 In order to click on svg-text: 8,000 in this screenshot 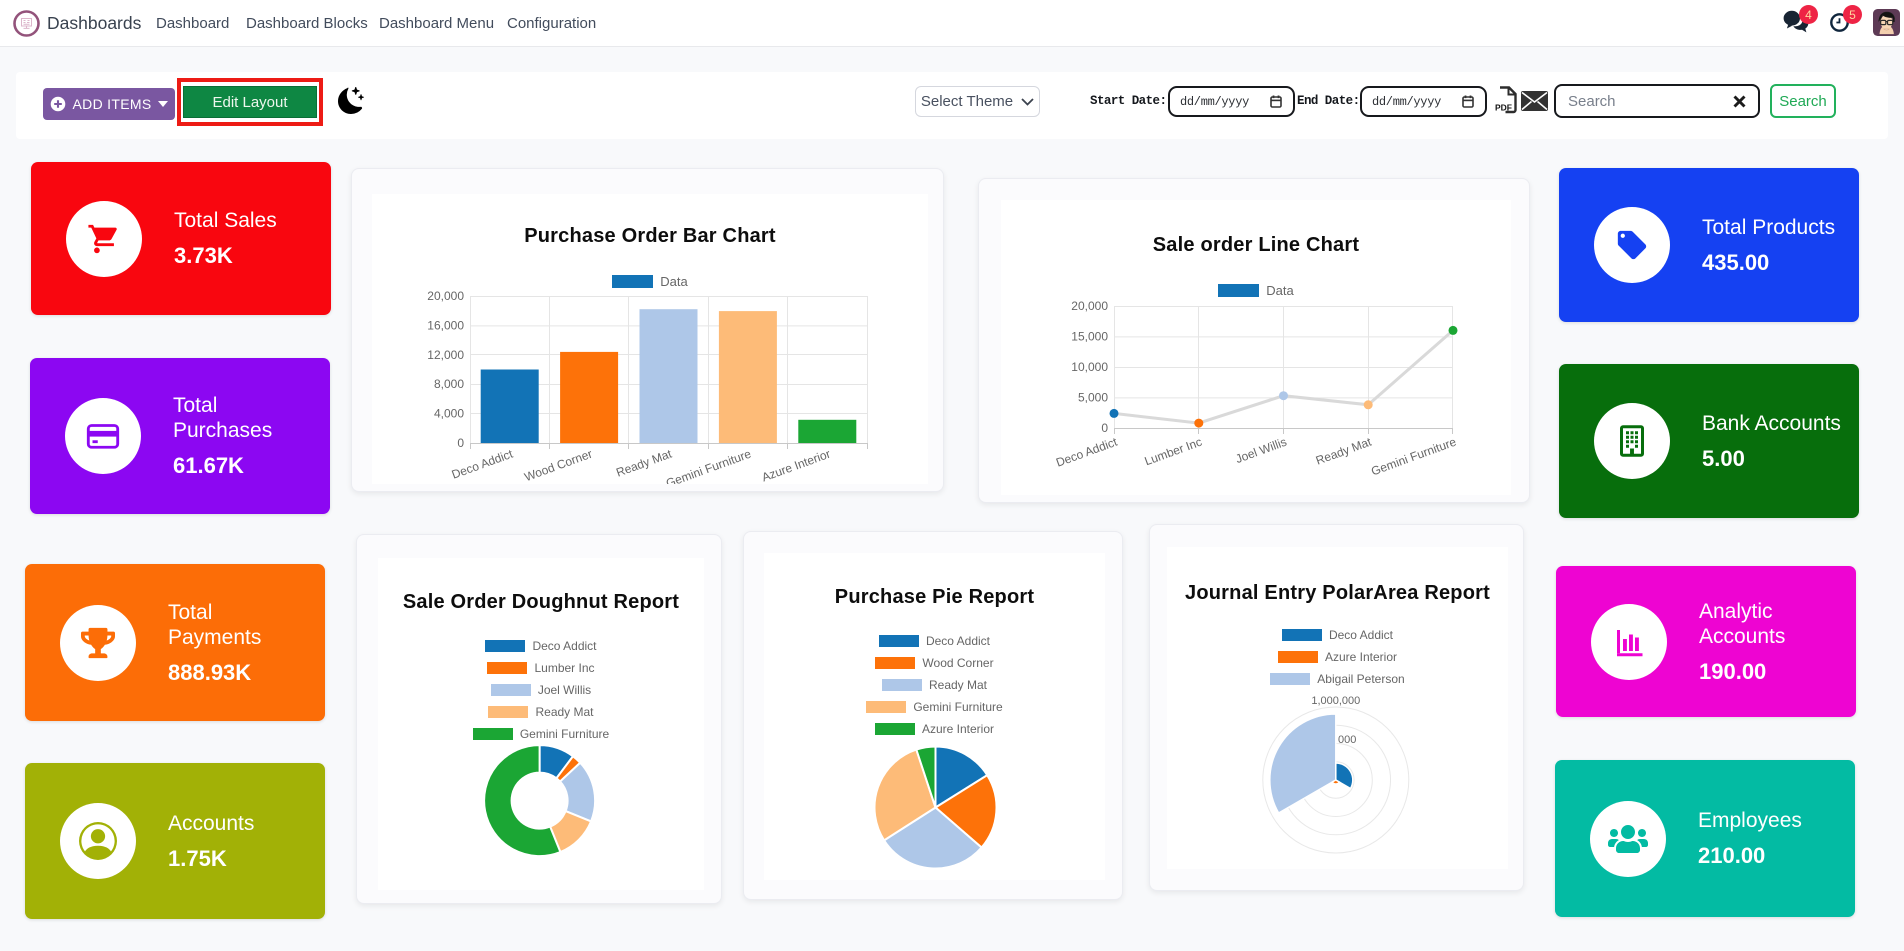, I will do `click(449, 384)`.